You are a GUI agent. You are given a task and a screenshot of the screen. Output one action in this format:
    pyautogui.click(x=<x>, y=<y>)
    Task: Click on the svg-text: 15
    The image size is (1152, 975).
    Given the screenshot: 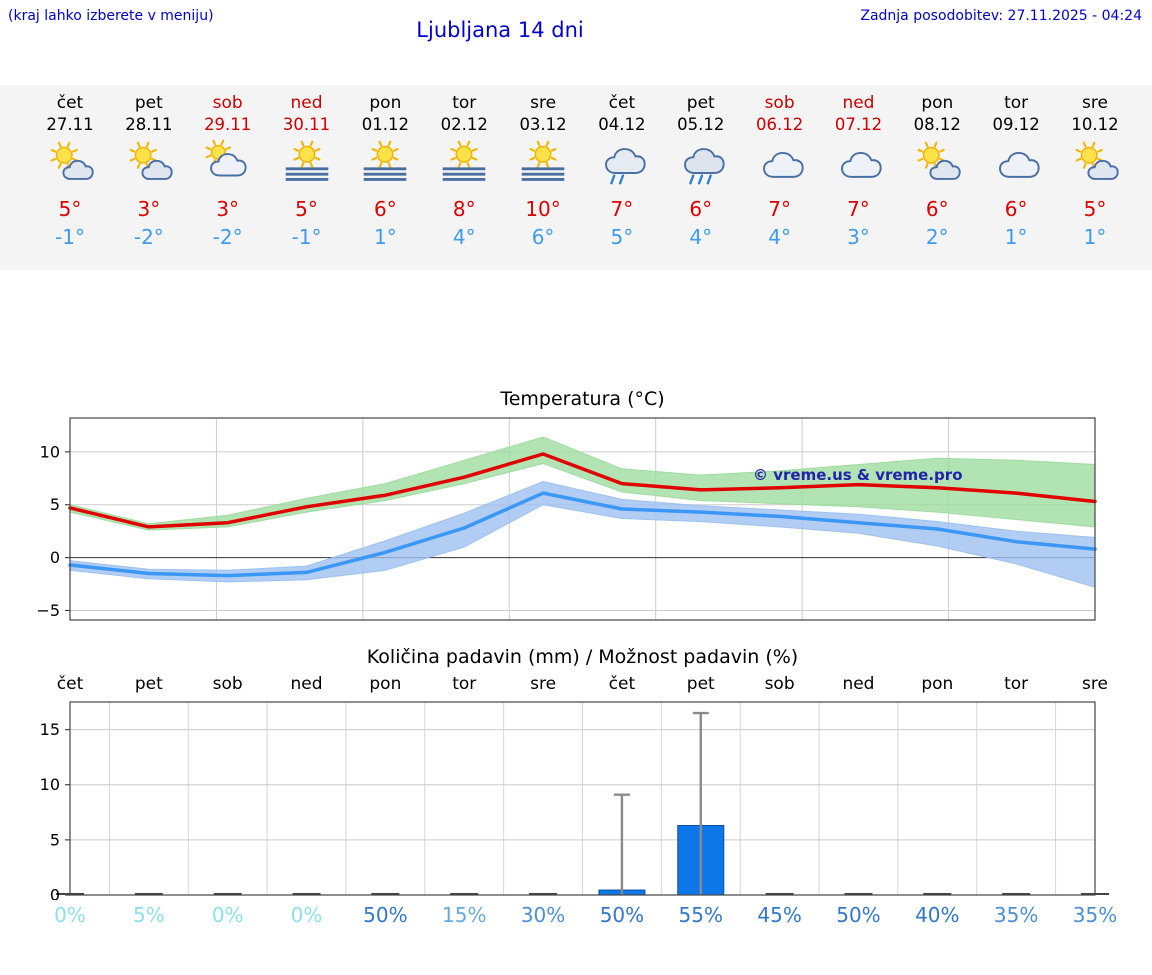 What is the action you would take?
    pyautogui.click(x=50, y=729)
    